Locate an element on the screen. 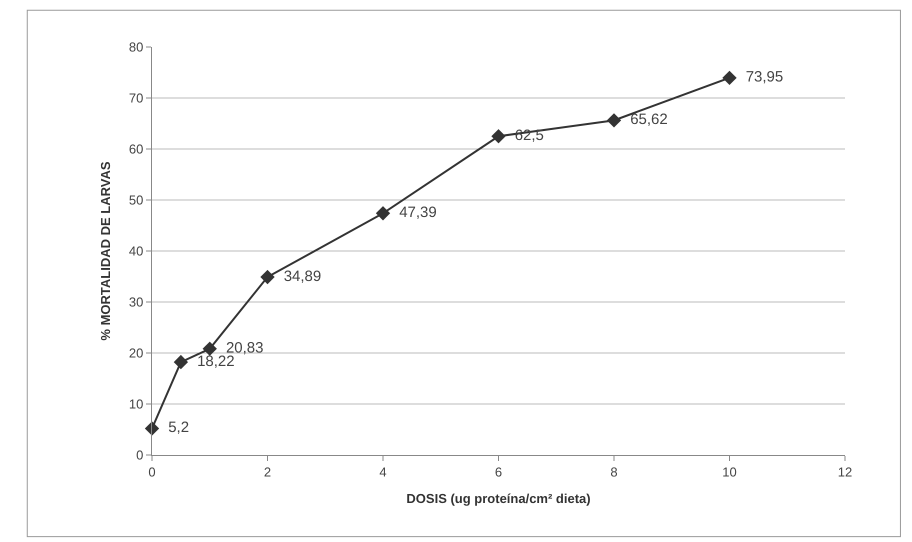 This screenshot has height=542, width=912. y-tick-label: 20 is located at coordinates (136, 353).